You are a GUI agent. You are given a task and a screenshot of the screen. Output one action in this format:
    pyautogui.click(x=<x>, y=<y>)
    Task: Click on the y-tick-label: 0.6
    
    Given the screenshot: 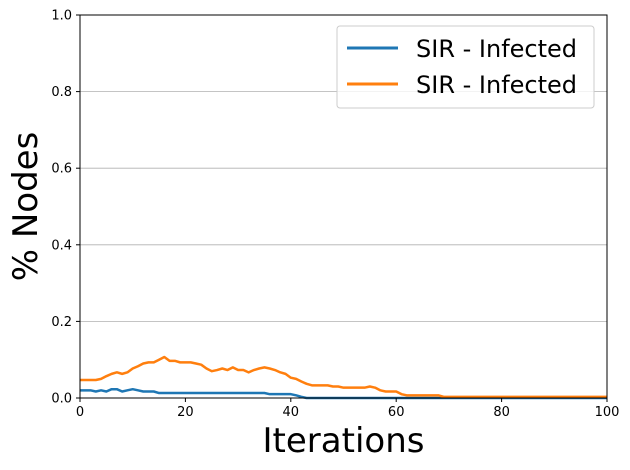 What is the action you would take?
    pyautogui.click(x=61, y=169)
    